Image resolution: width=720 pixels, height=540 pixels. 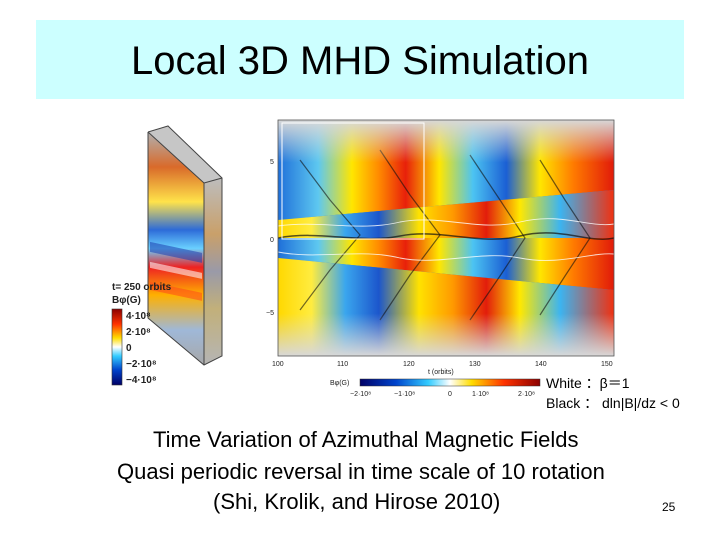 What do you see at coordinates (613, 393) in the screenshot?
I see `contour-legend: White ：β＝1 Black ： dln|B|/dz < 0` at bounding box center [613, 393].